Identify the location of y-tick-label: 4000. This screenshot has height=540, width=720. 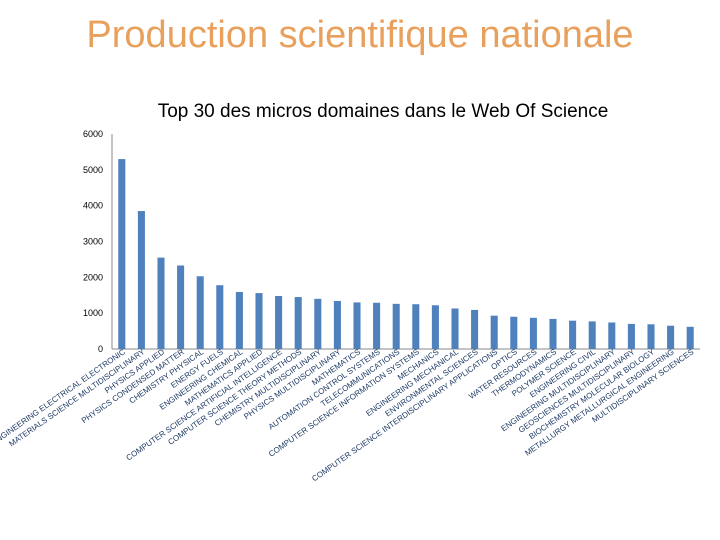
(93, 206).